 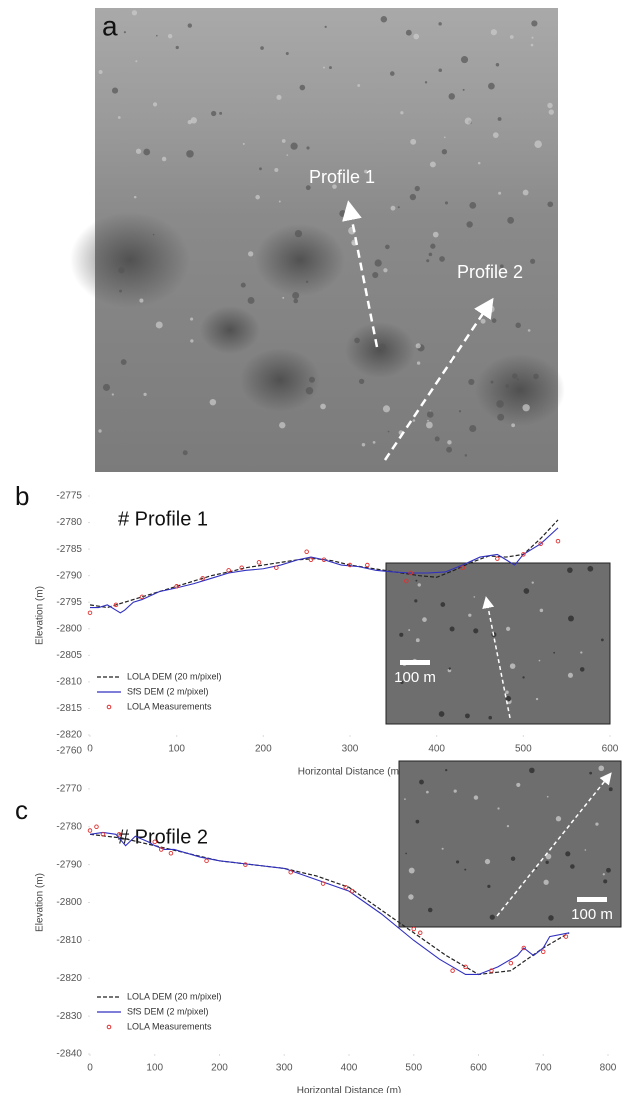 What do you see at coordinates (496, 657) in the screenshot?
I see `inset-arrow` at bounding box center [496, 657].